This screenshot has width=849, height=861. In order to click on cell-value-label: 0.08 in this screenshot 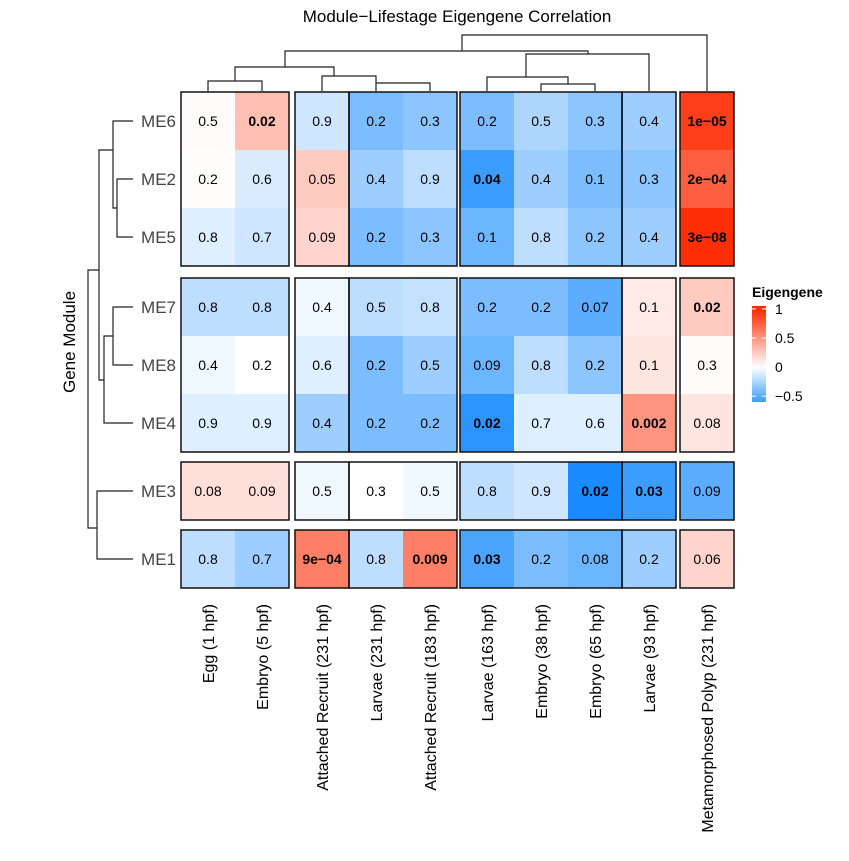, I will do `click(594, 559)`.